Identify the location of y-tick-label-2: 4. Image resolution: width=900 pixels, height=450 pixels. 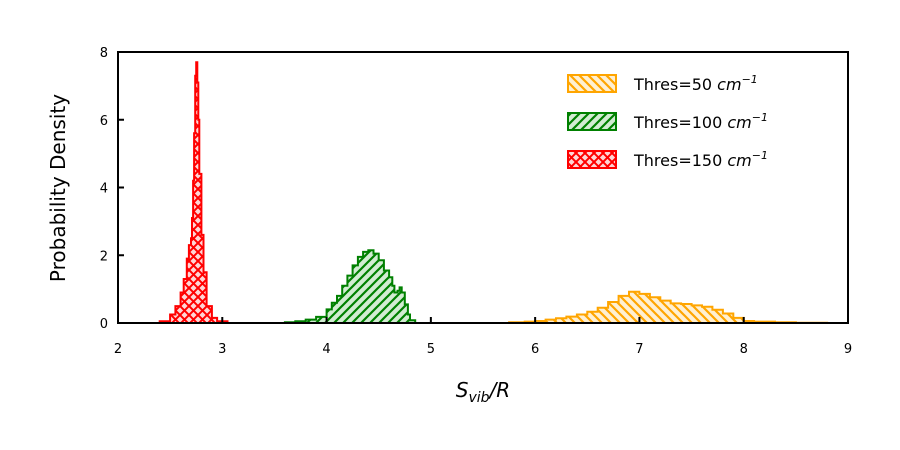
(104, 189).